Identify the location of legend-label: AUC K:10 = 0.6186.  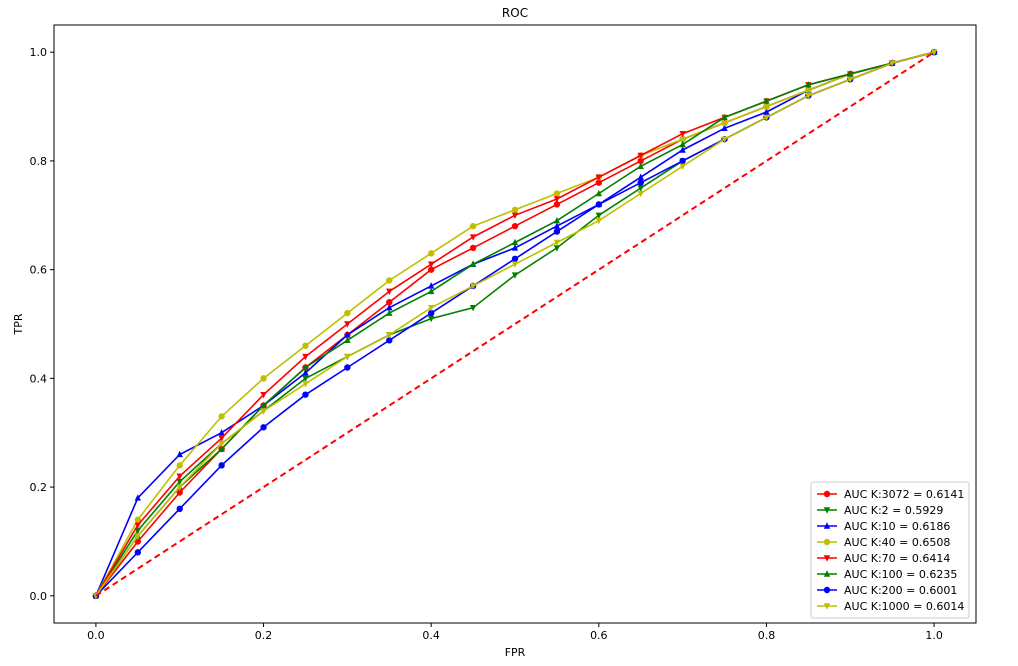
(897, 526).